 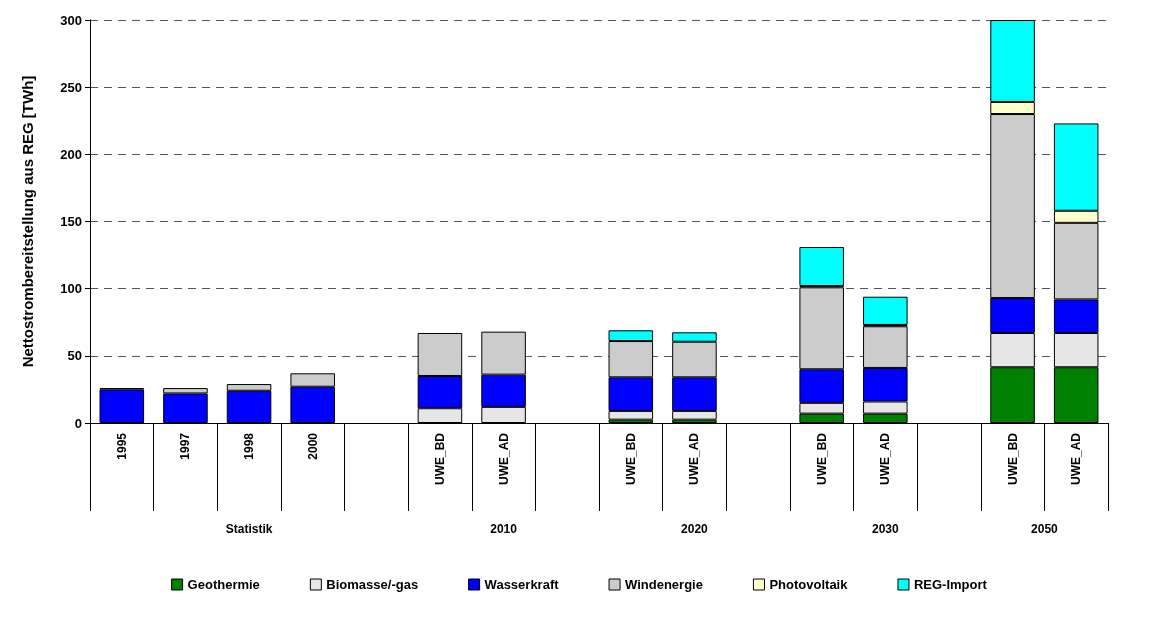 What do you see at coordinates (78, 423) in the screenshot?
I see `y-tick-label: 0` at bounding box center [78, 423].